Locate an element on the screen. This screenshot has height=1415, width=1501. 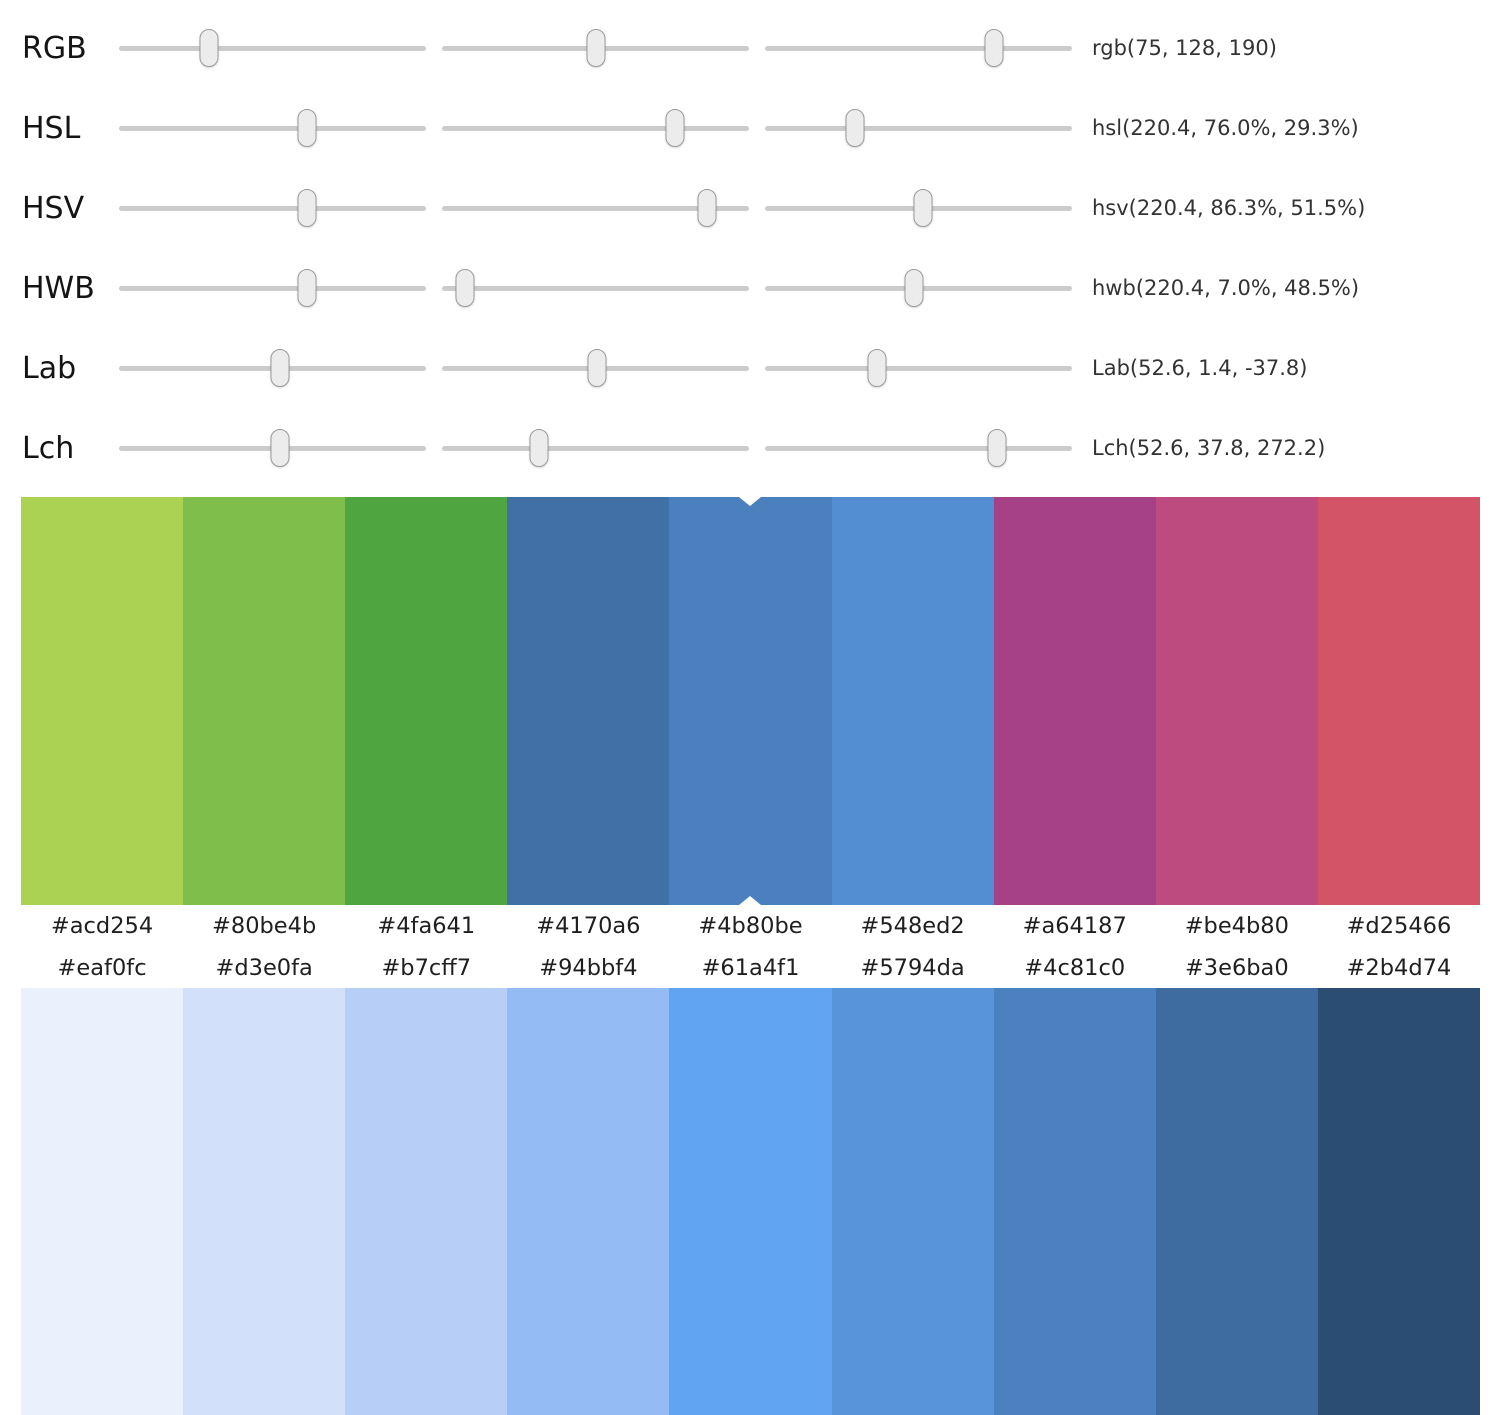
hsv-tracks is located at coordinates (595, 208).